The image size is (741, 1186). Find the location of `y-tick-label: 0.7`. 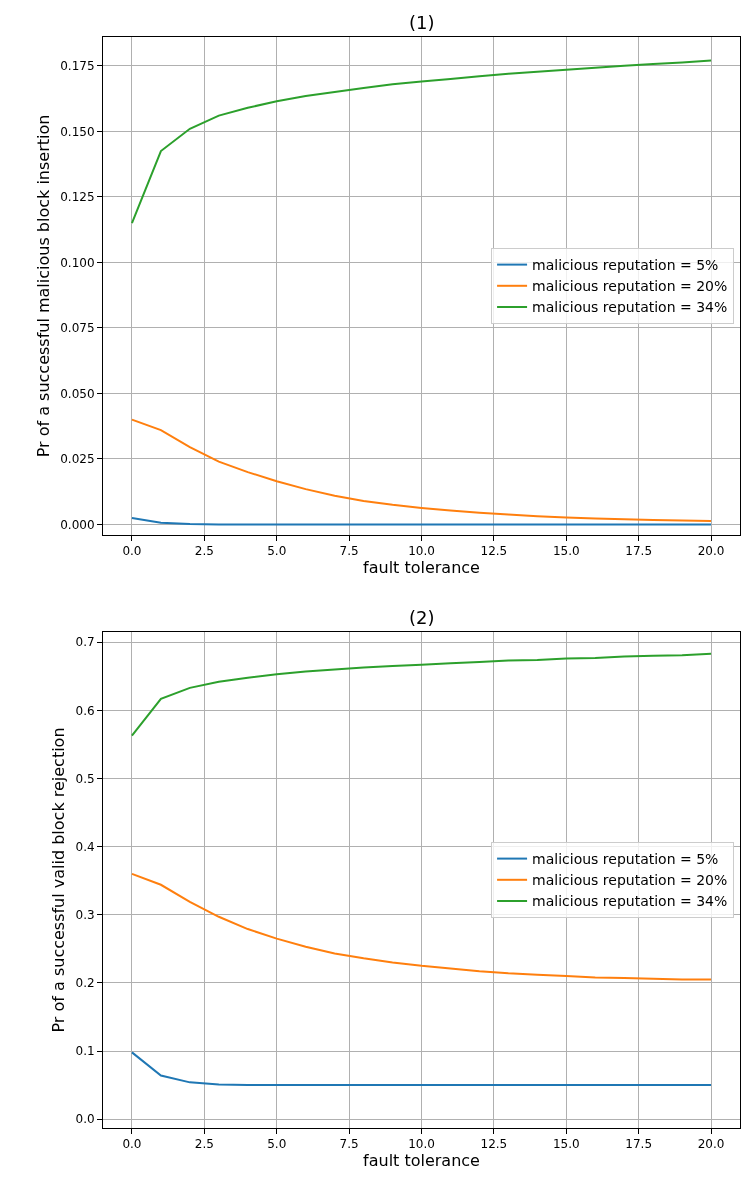

y-tick-label: 0.7 is located at coordinates (85, 642).